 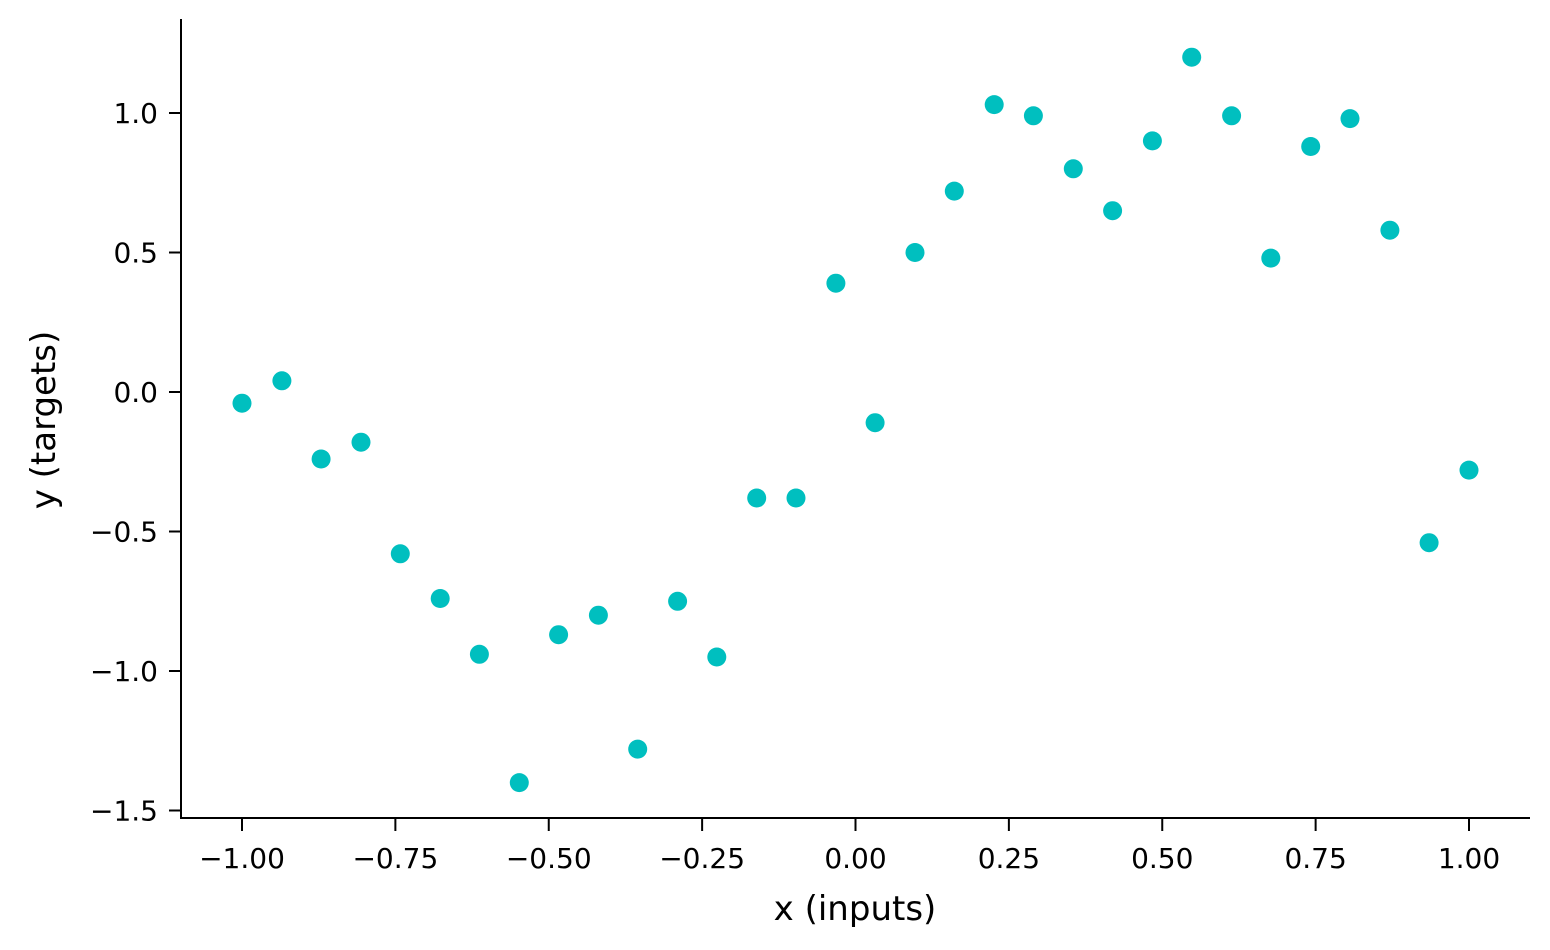 What do you see at coordinates (44, 420) in the screenshot?
I see `y-axis-label: y (targets)` at bounding box center [44, 420].